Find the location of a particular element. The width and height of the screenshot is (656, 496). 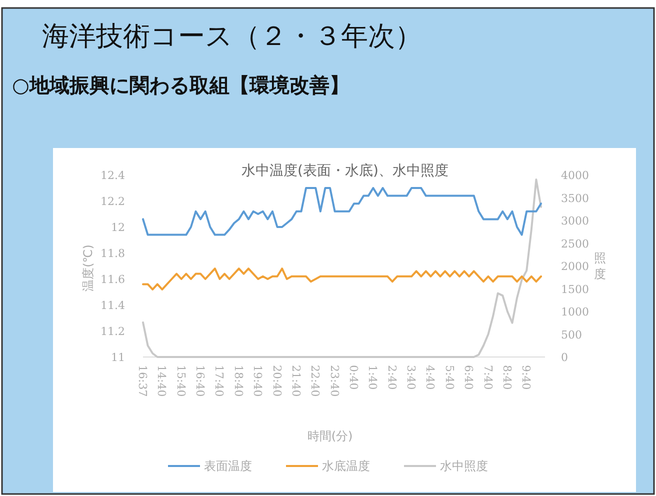

y2-tick-label: 3000 is located at coordinates (575, 221).